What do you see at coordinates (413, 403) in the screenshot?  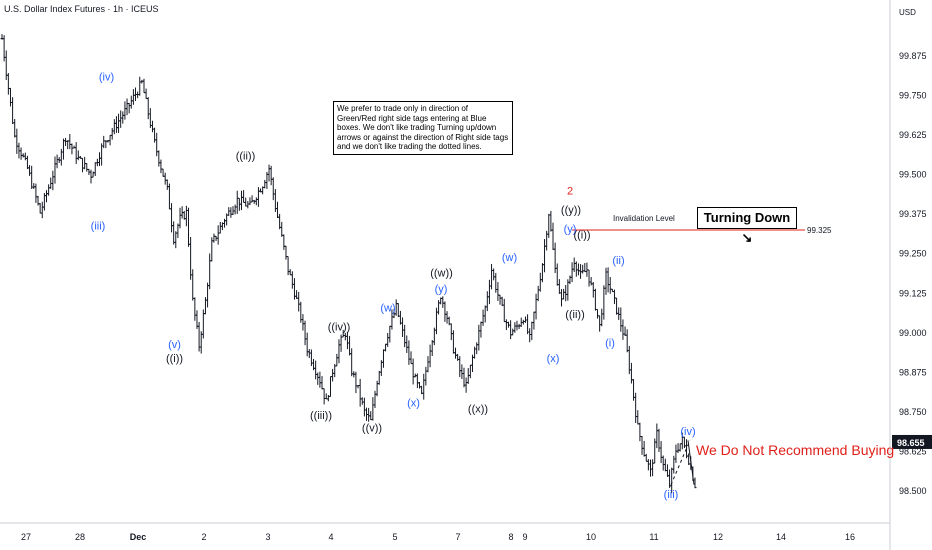 I see `wave-label: (x)` at bounding box center [413, 403].